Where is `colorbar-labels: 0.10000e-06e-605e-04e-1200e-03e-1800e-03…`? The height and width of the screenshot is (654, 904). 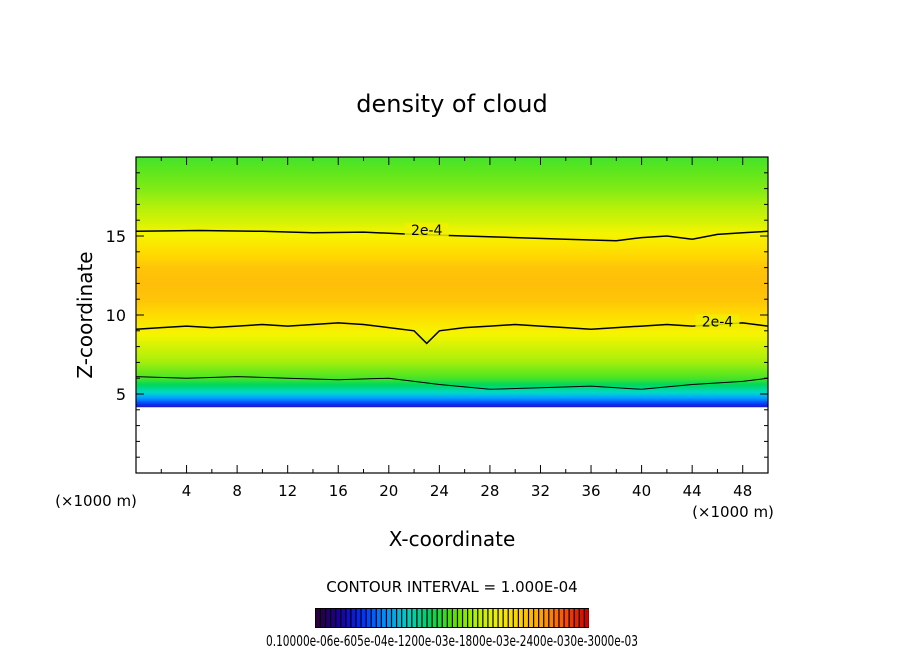
colorbar-labels: 0.10000e-06e-605e-04e-1200e-03e-1800e-03… is located at coordinates (452, 641).